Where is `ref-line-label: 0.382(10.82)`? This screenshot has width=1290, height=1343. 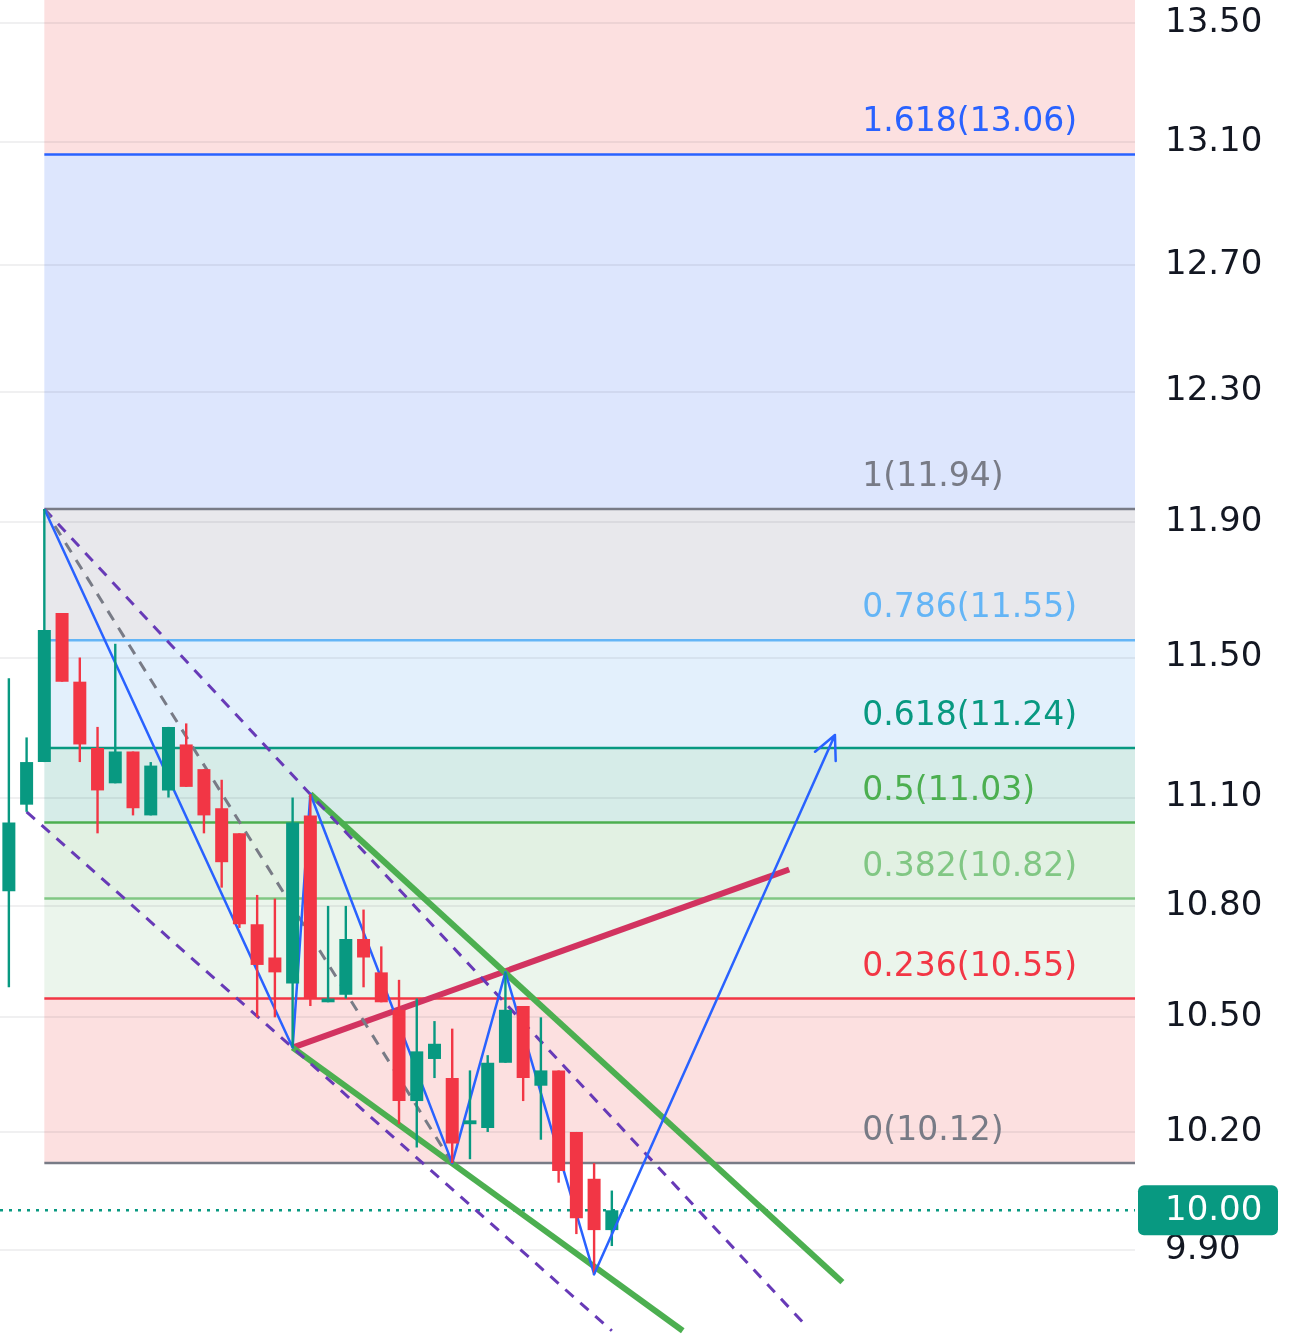 ref-line-label: 0.382(10.82) is located at coordinates (970, 864).